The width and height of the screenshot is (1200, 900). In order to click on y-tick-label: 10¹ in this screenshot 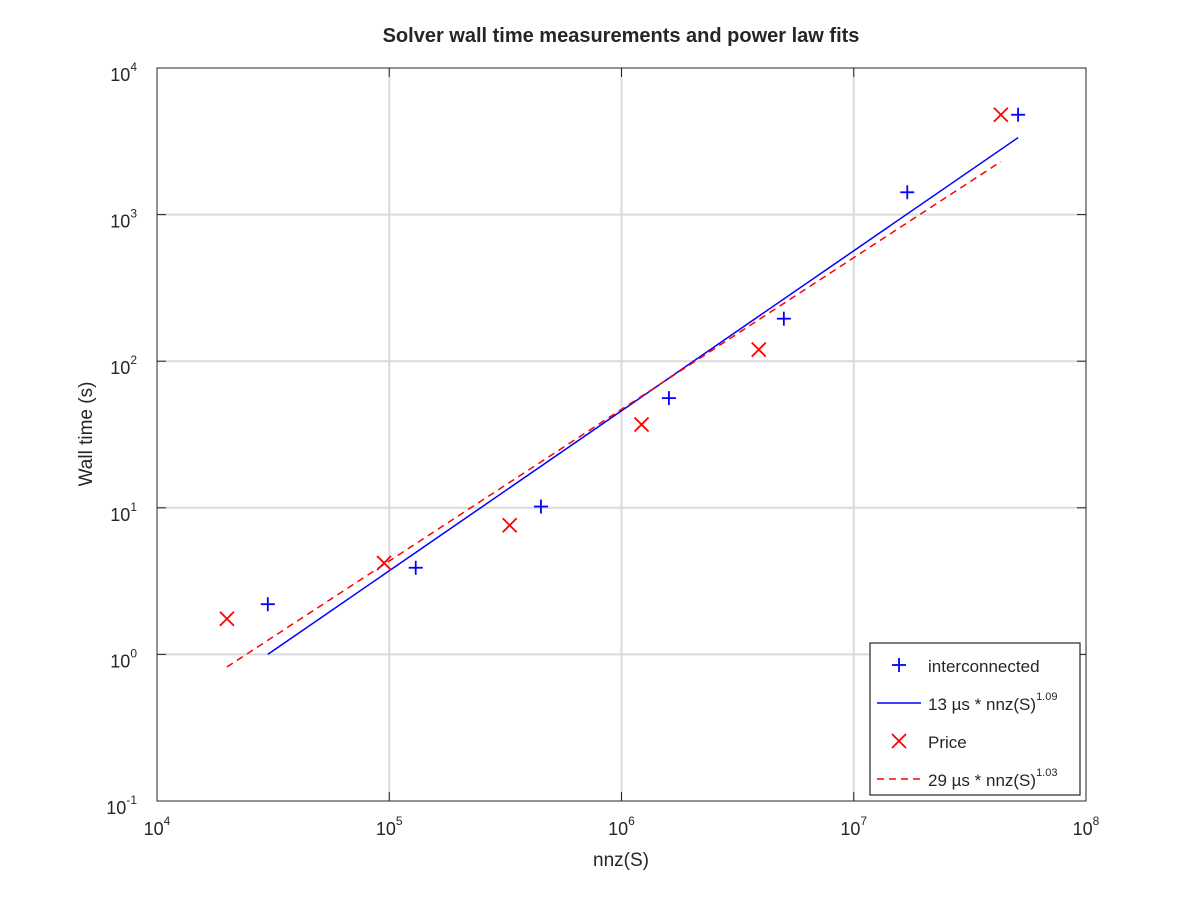, I will do `click(123, 512)`.